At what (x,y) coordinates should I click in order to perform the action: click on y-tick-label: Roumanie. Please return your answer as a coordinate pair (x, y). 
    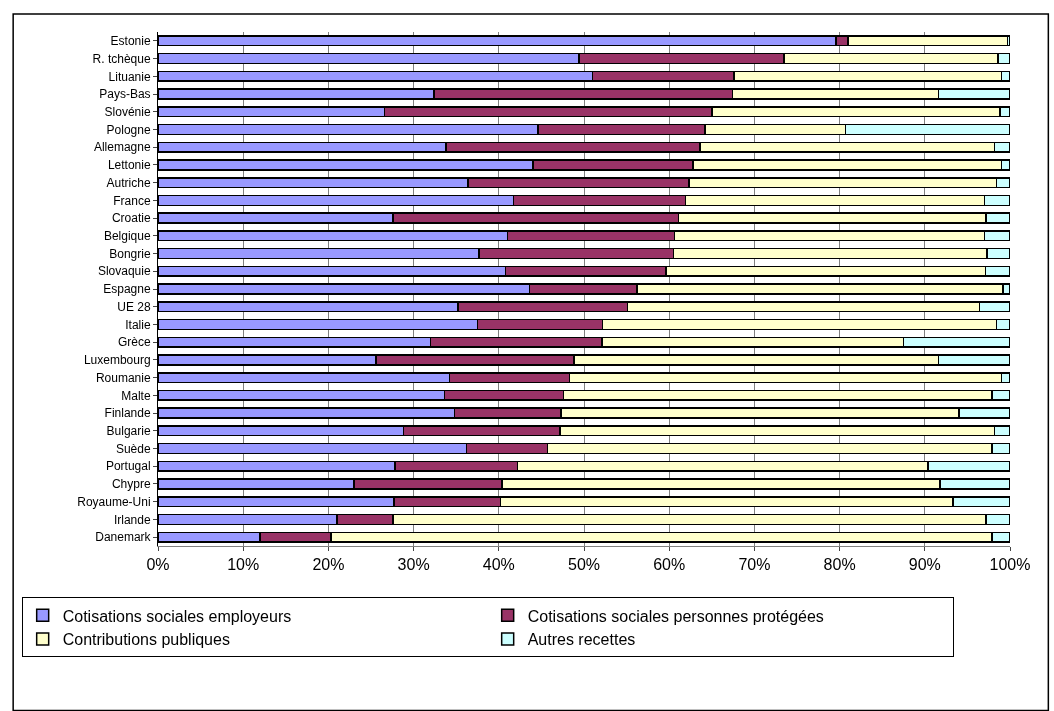
    Looking at the image, I should click on (123, 377).